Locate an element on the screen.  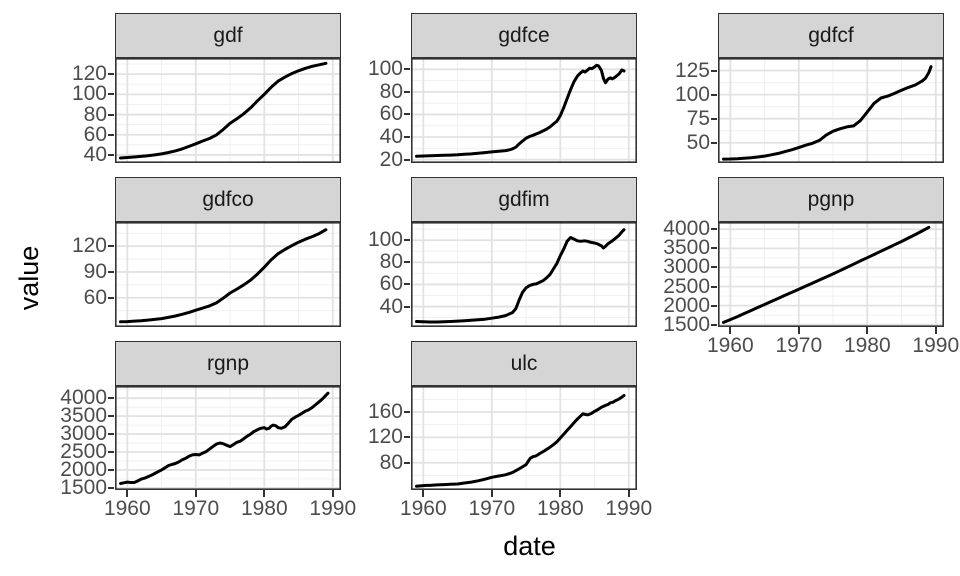
x-tick-label-ulc: 1990 is located at coordinates (629, 508).